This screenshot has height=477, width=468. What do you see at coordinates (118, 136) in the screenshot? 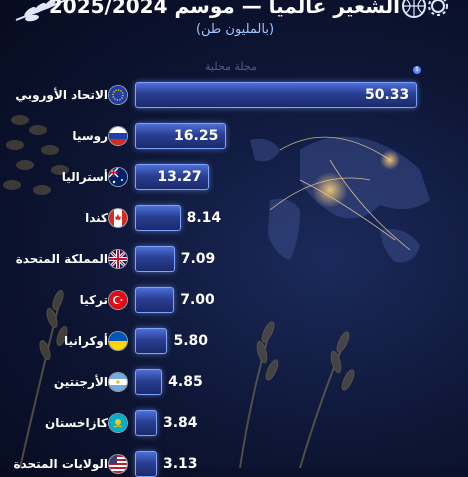
I see `flag-russia-icon` at bounding box center [118, 136].